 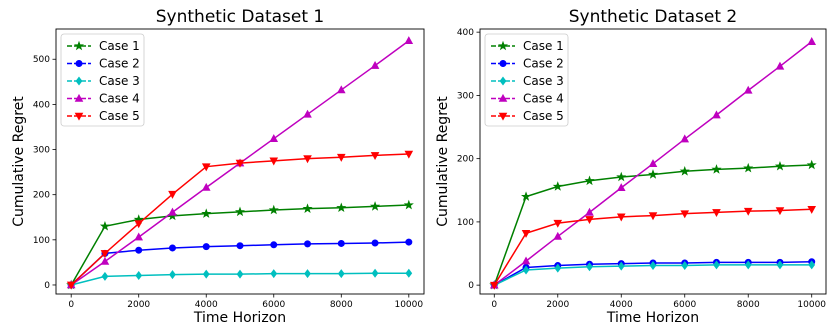 What do you see at coordinates (71, 305) in the screenshot?
I see `x-tick-label: 0` at bounding box center [71, 305].